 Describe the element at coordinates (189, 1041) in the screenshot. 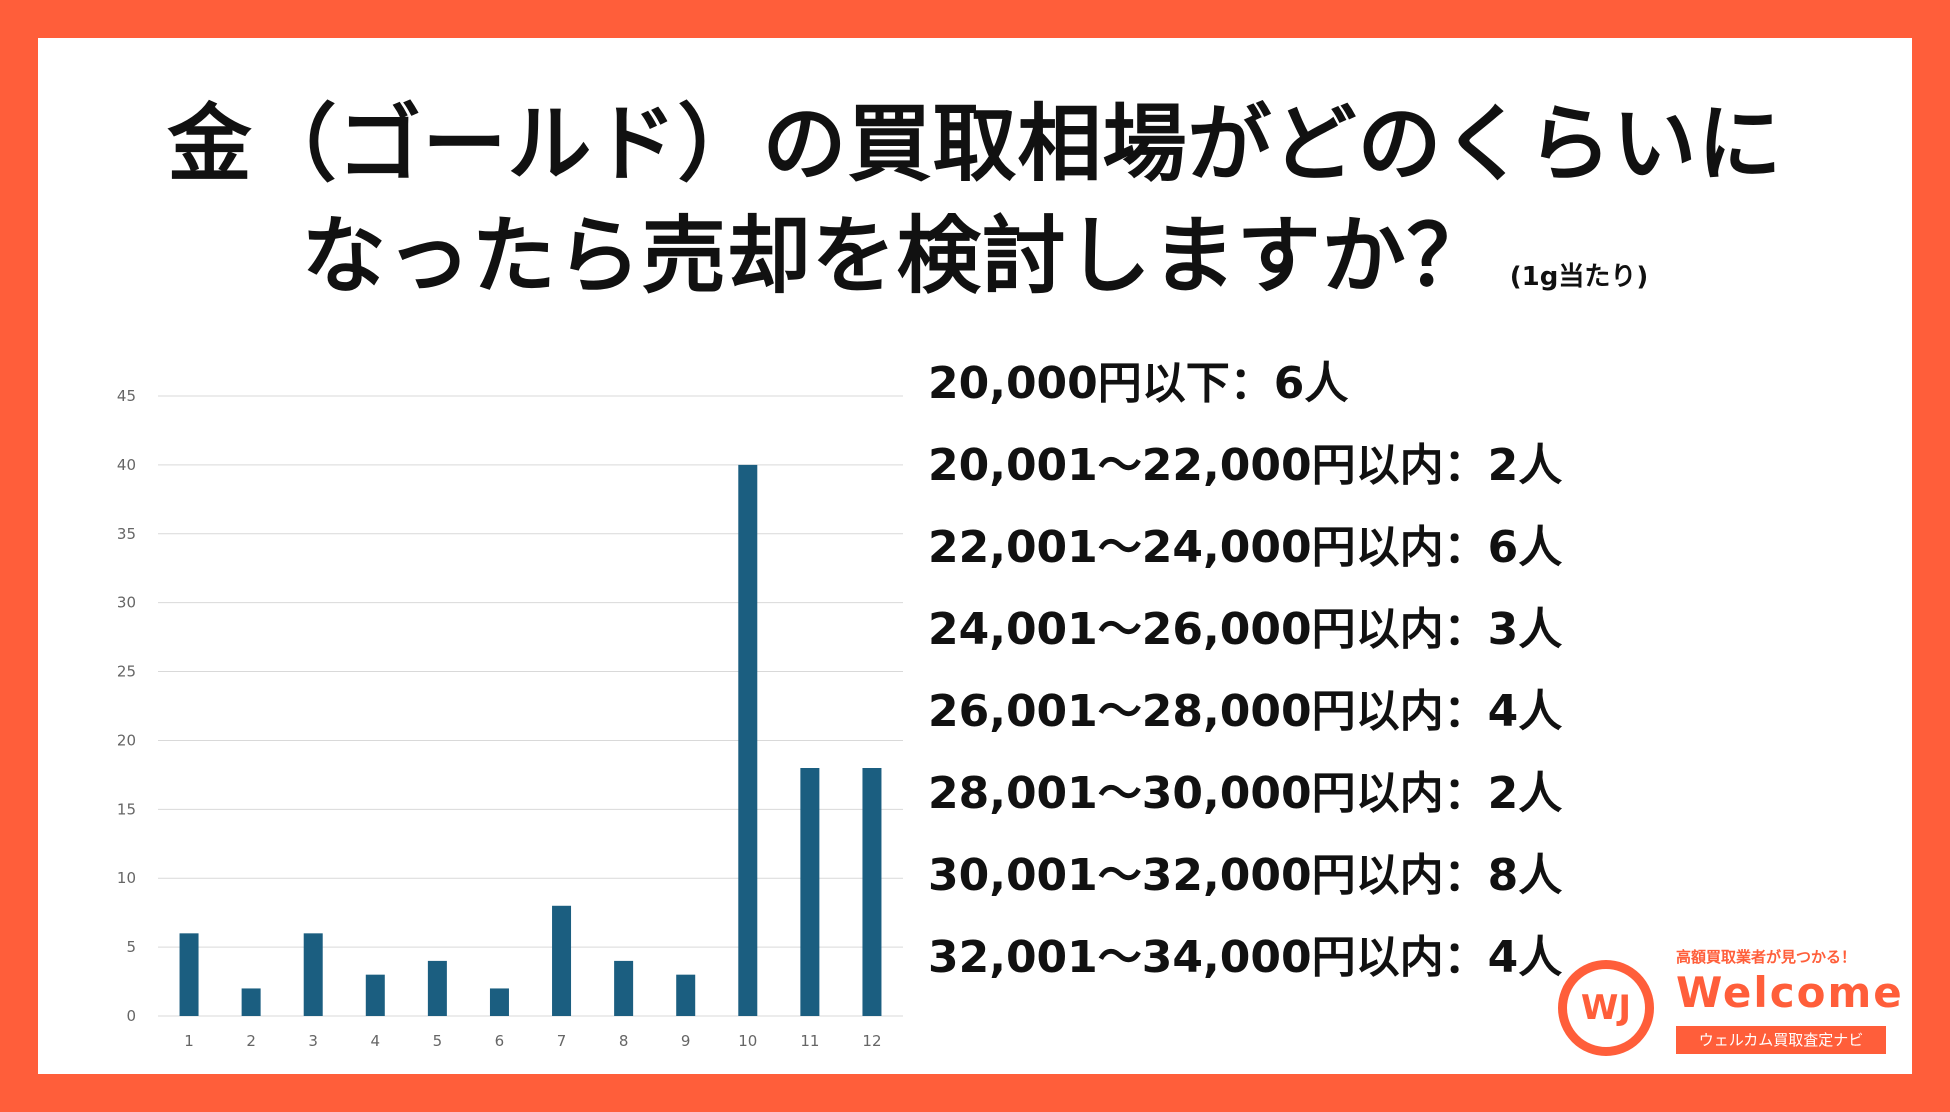

I see `x-tick-label: 1` at that location.